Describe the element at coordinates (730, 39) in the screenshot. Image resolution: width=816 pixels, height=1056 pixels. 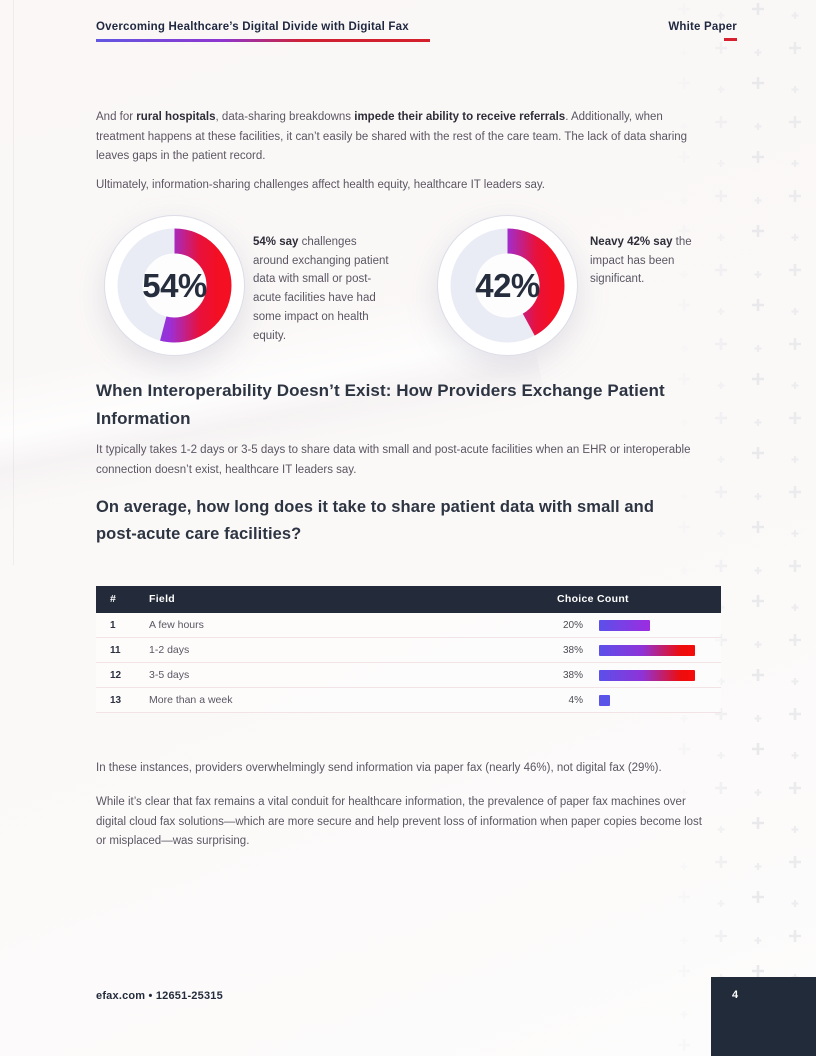
I see `doc-type-underline` at that location.